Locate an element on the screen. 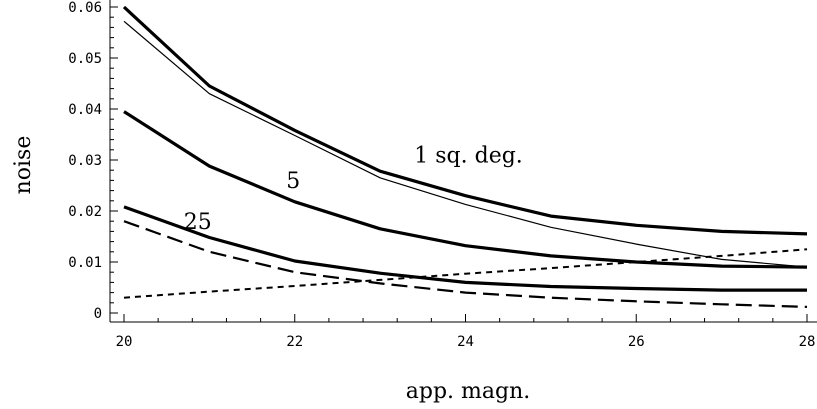  x-tick-label: 28 is located at coordinates (807, 342).